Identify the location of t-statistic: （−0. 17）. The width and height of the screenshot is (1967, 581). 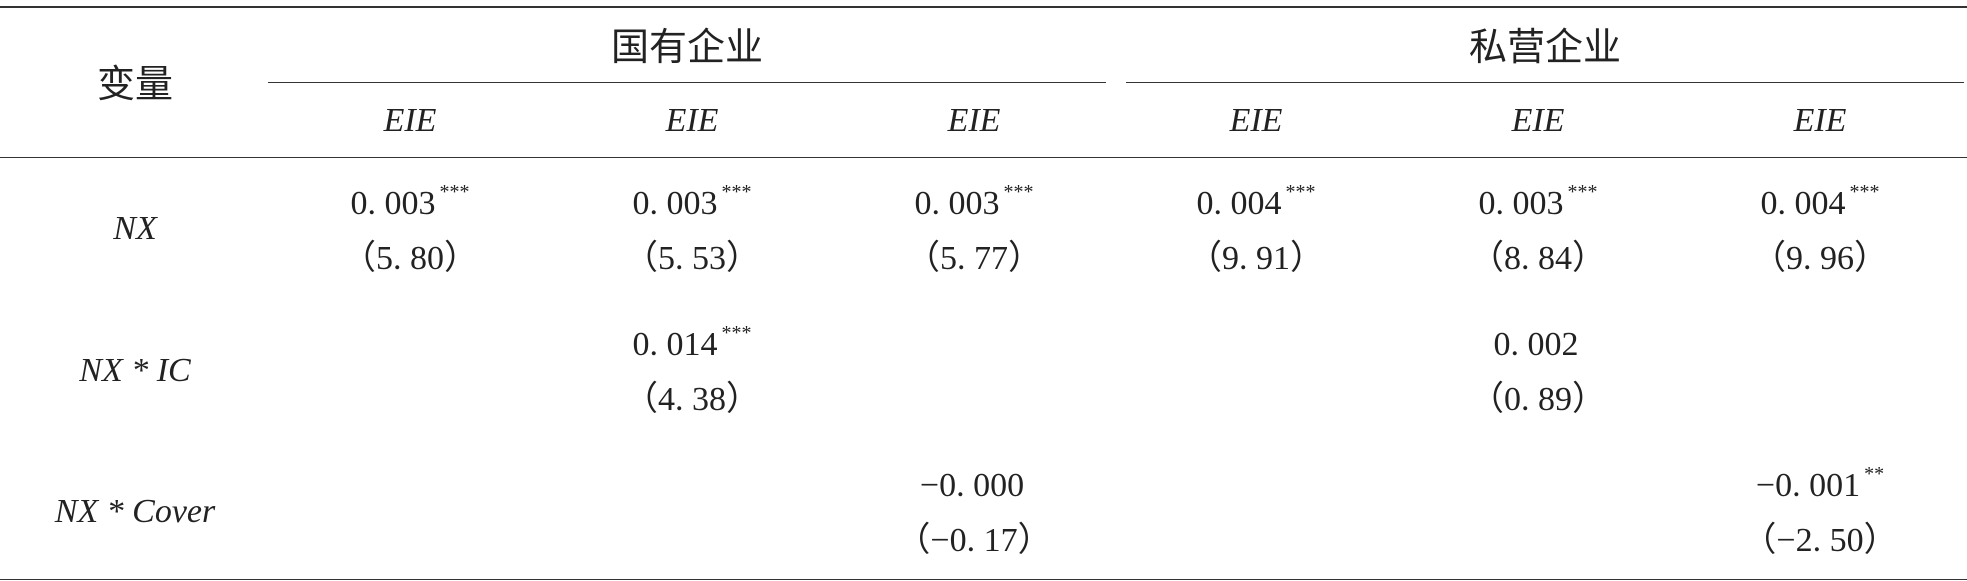
(974, 540).